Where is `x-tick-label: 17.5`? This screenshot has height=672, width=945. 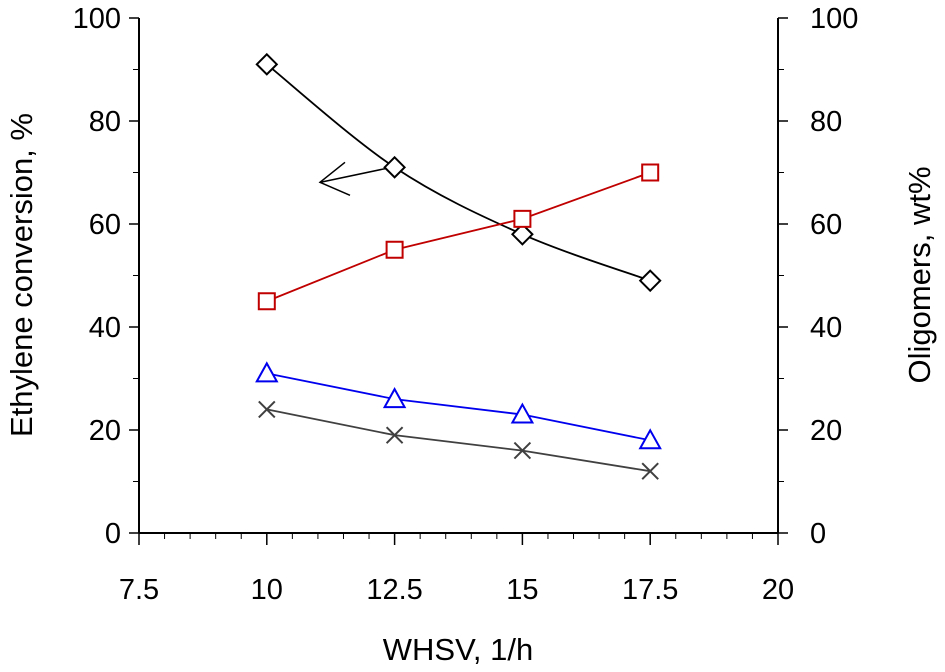
x-tick-label: 17.5 is located at coordinates (650, 590).